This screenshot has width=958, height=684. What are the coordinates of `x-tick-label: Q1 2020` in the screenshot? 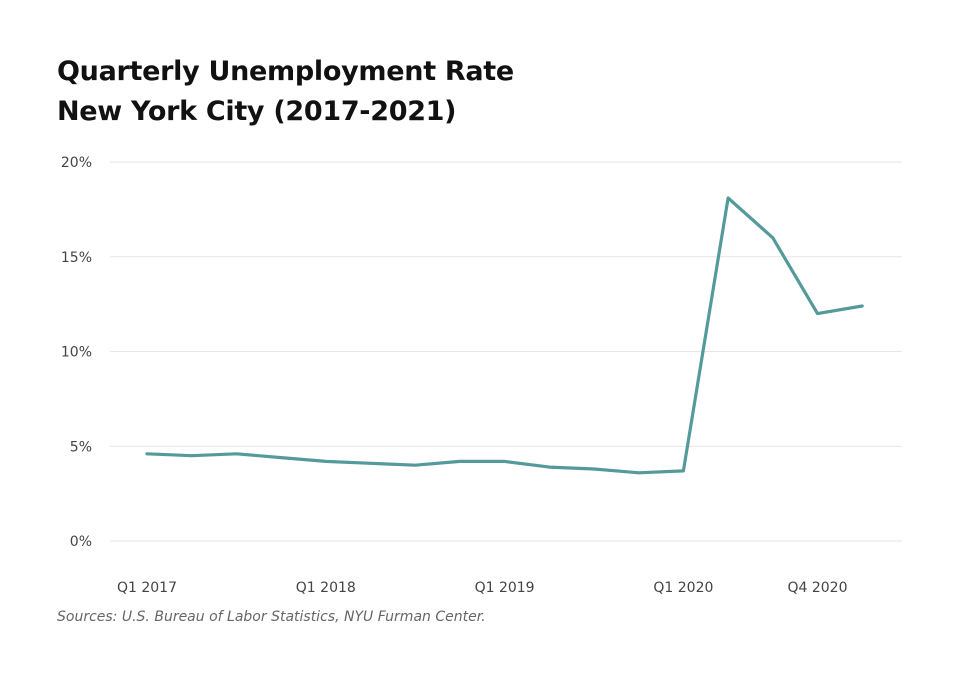 It's located at (683, 588).